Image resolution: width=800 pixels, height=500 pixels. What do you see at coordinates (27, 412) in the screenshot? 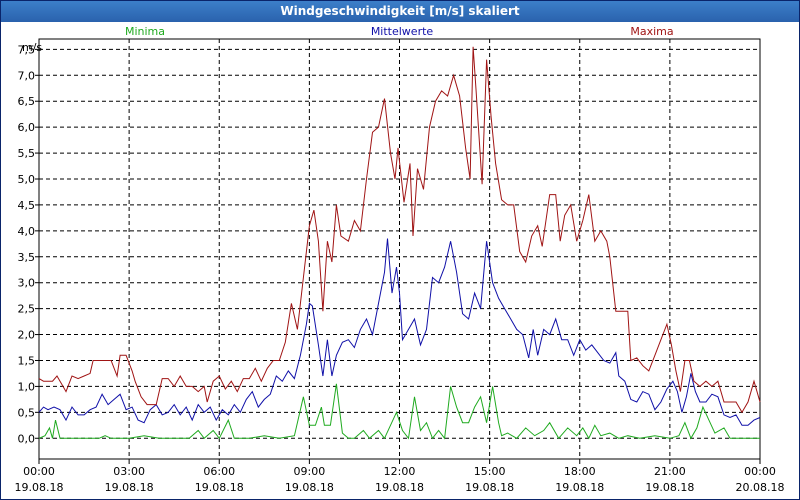
I see `y-tick-label: 0,5` at bounding box center [27, 412].